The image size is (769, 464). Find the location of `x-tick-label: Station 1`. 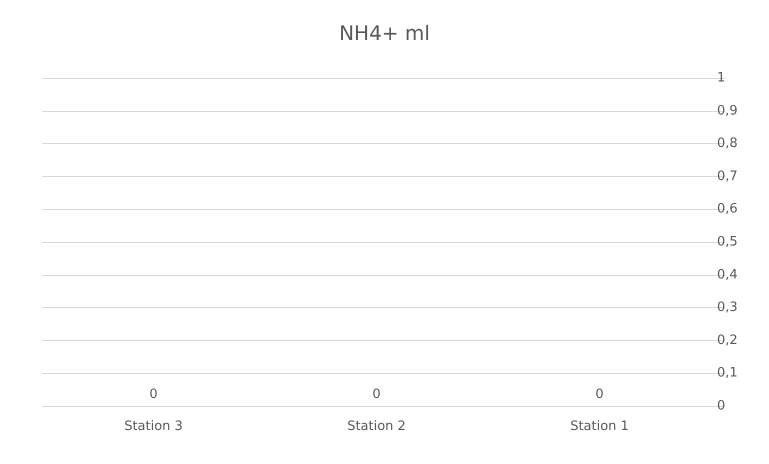

x-tick-label: Station 1 is located at coordinates (599, 426).